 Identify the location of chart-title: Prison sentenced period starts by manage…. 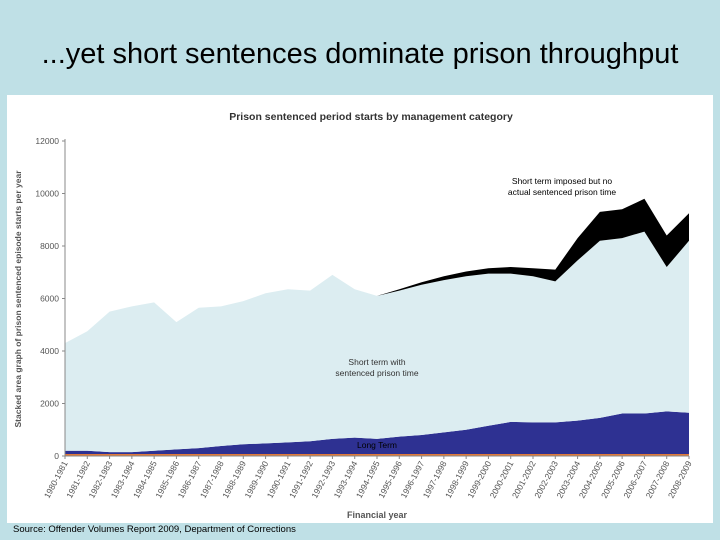
(371, 117).